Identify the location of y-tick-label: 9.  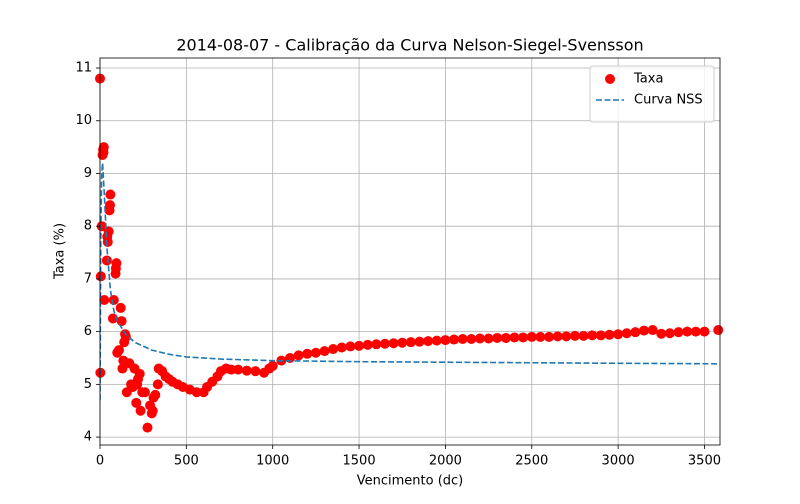
(88, 173).